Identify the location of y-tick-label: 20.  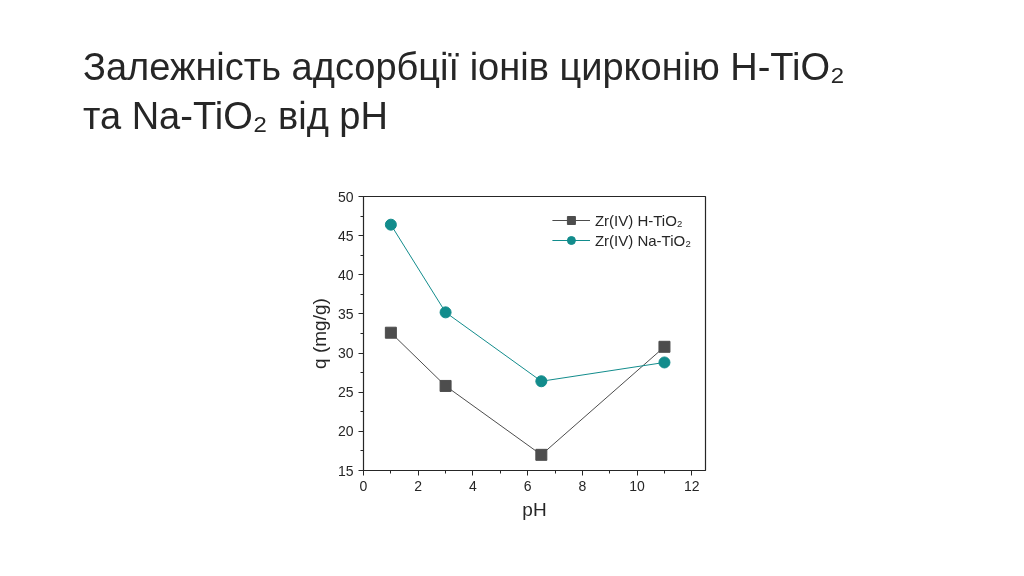
(345, 431).